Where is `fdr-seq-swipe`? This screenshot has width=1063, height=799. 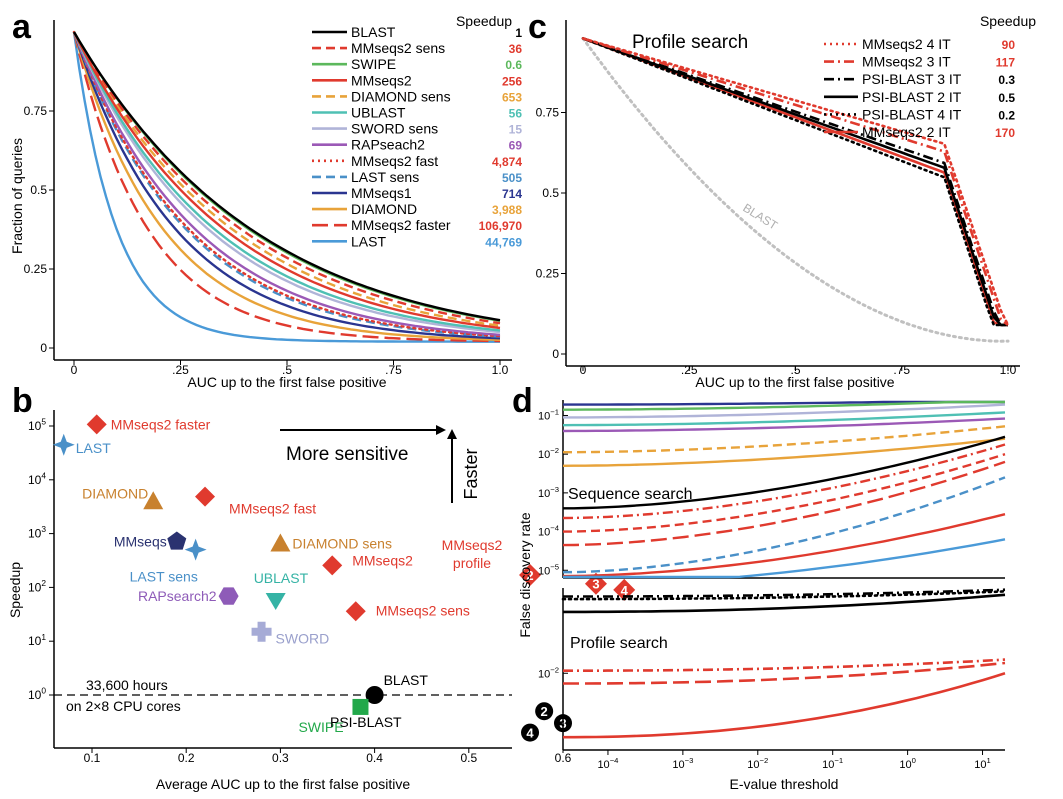 fdr-seq-swipe is located at coordinates (784, 405).